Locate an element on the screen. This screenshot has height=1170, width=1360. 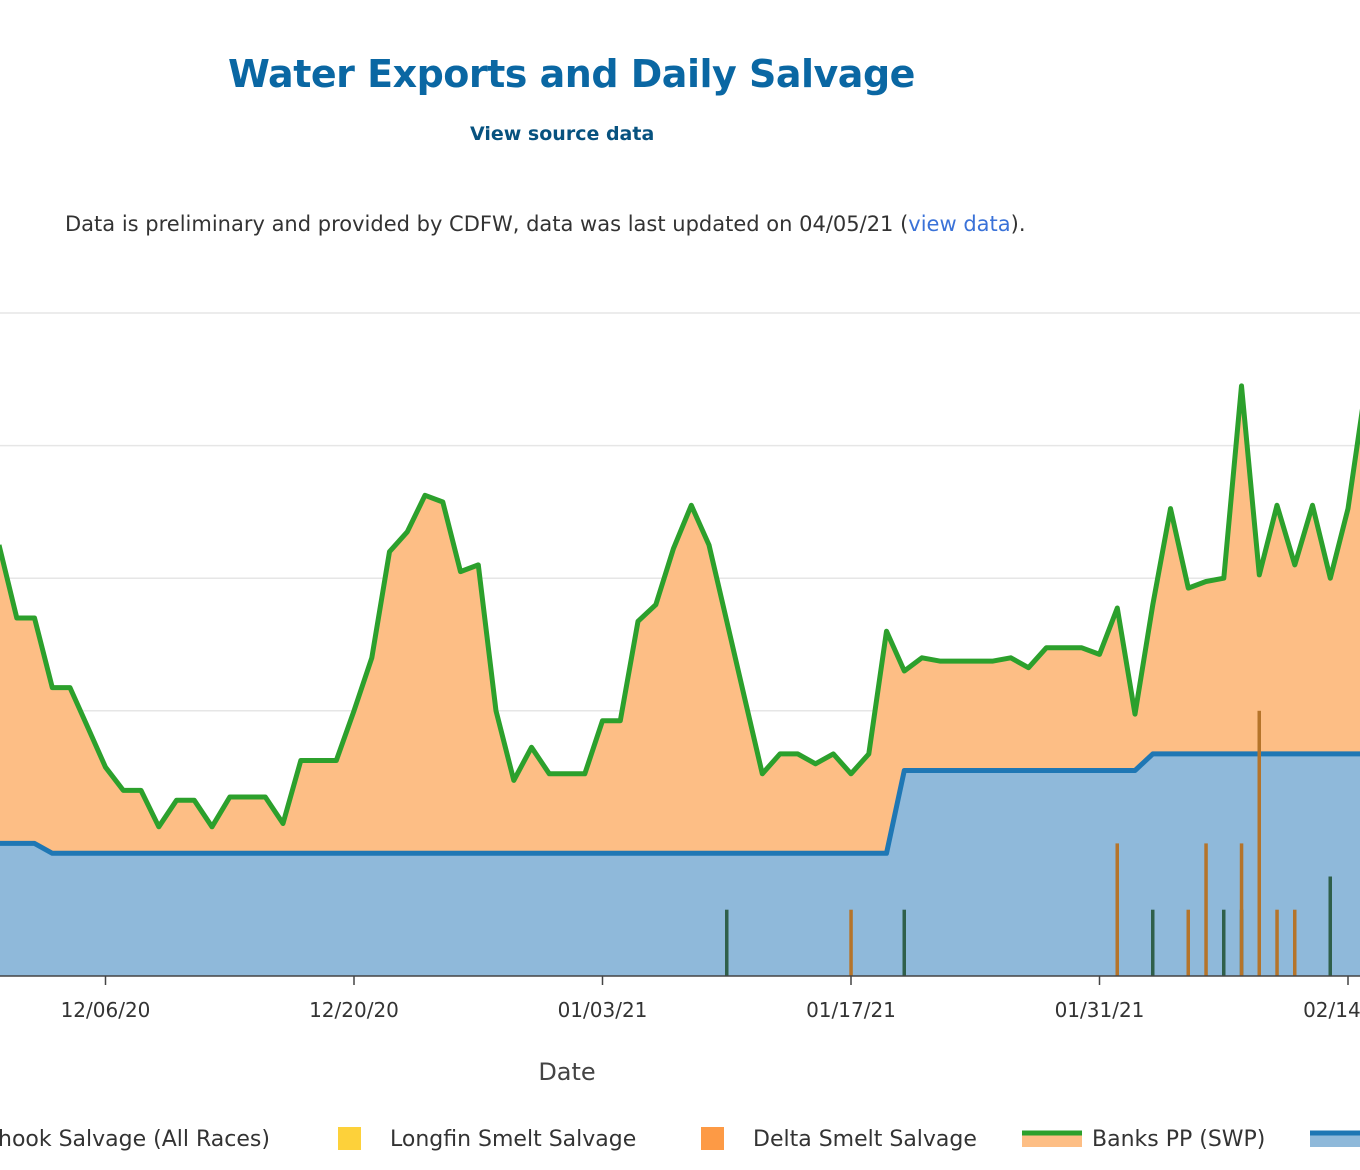
legend-label-delta-smelt: Delta Smelt Salvage is located at coordinates (865, 1139).